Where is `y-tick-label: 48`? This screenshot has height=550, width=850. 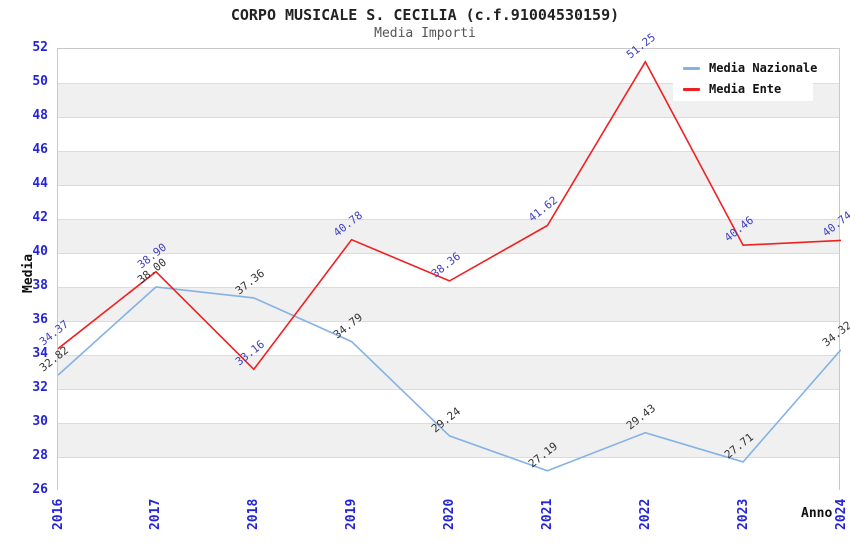
y-tick-label: 48 is located at coordinates (40, 115).